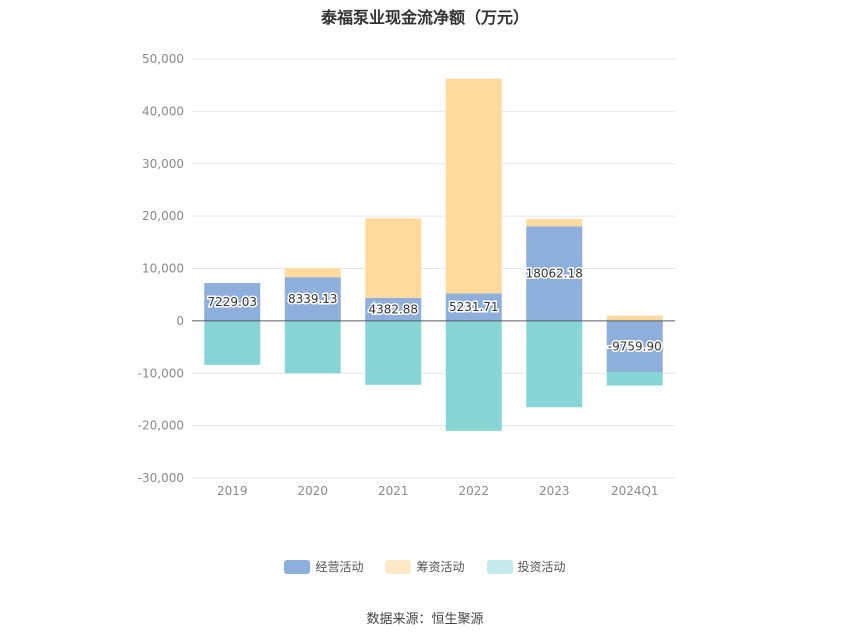  What do you see at coordinates (163, 164) in the screenshot?
I see `y-tick-label: 30,000` at bounding box center [163, 164].